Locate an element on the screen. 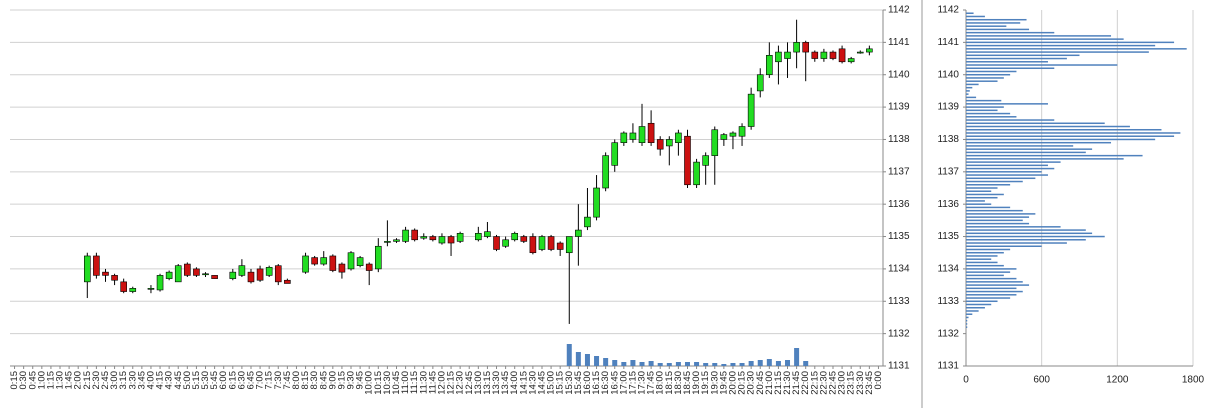  x-tick-label: 4:15 is located at coordinates (160, 380).